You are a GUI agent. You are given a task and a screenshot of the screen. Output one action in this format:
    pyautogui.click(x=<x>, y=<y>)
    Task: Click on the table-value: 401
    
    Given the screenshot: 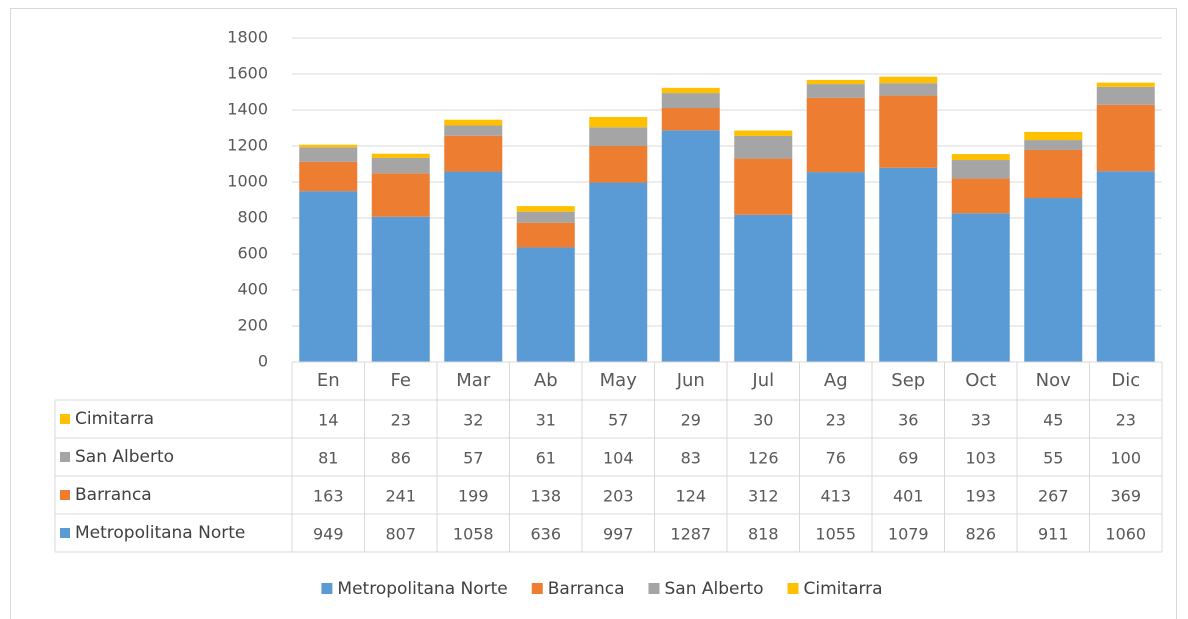 What is the action you would take?
    pyautogui.click(x=908, y=496)
    